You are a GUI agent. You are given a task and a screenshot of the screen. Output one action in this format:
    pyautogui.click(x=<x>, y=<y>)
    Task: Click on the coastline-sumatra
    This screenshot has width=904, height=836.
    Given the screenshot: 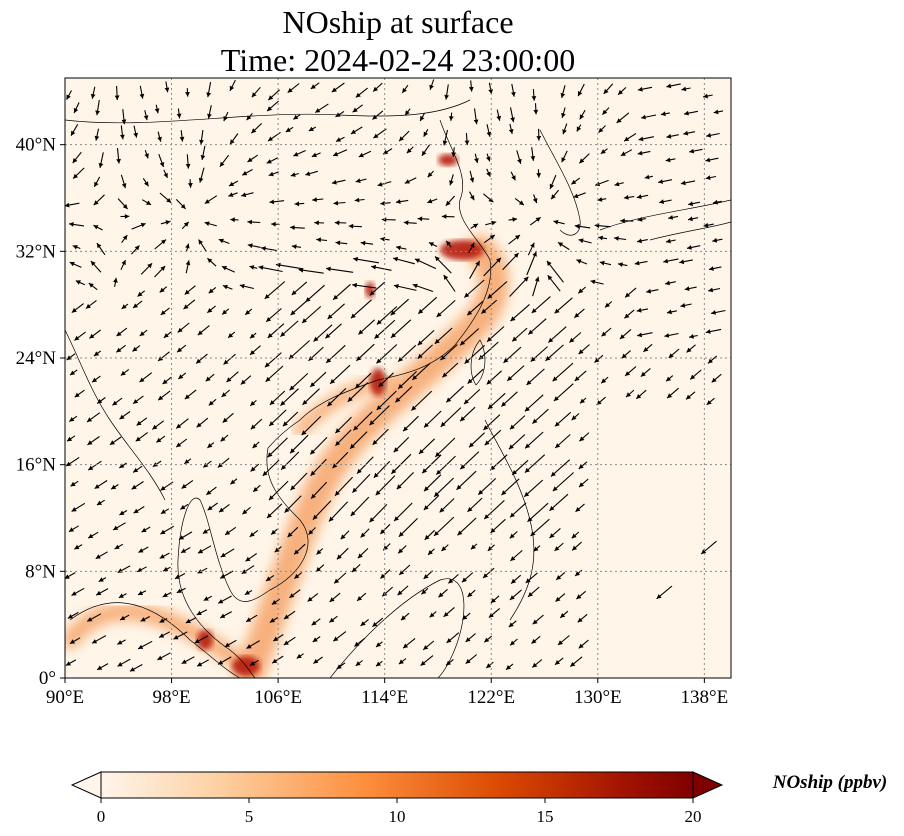 What is the action you would take?
    pyautogui.click(x=155, y=640)
    